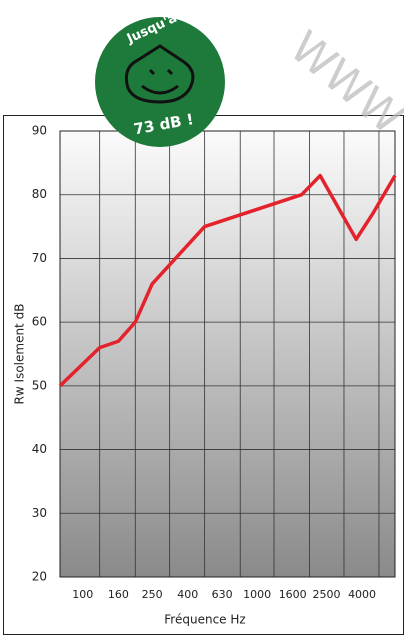 Image resolution: width=404 pixels, height=635 pixels. Describe the element at coordinates (39, 577) in the screenshot. I see `y-tick-label: 20` at that location.